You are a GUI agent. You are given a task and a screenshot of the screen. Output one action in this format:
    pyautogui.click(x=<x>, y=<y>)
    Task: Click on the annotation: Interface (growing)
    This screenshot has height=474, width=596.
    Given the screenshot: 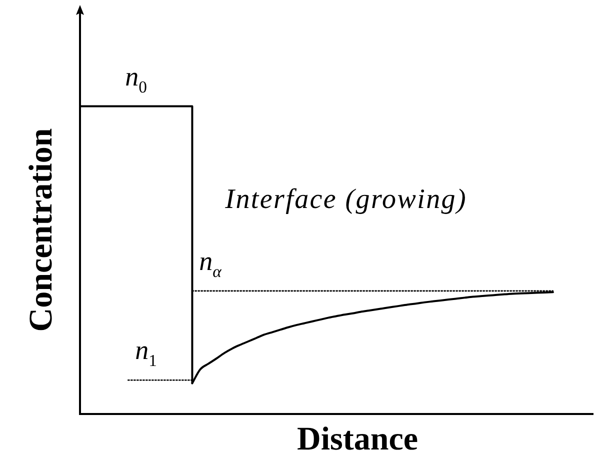 What is the action you would take?
    pyautogui.click(x=346, y=199)
    